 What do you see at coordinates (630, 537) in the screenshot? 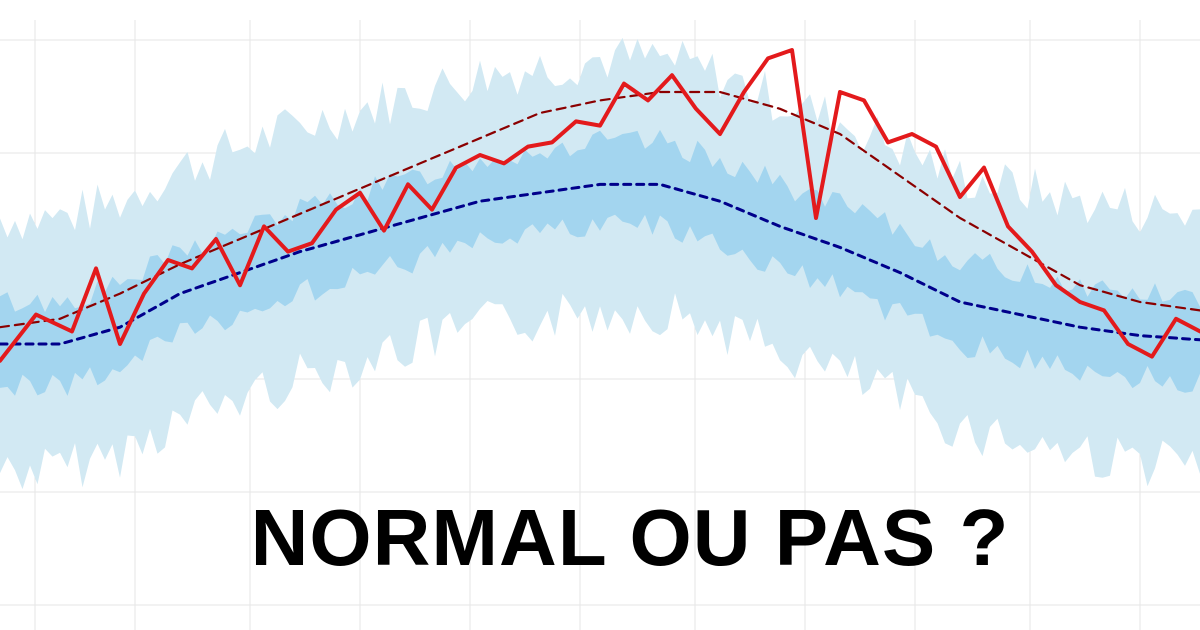
I see `headline-title: NORMAL OU PAS ?` at bounding box center [630, 537].